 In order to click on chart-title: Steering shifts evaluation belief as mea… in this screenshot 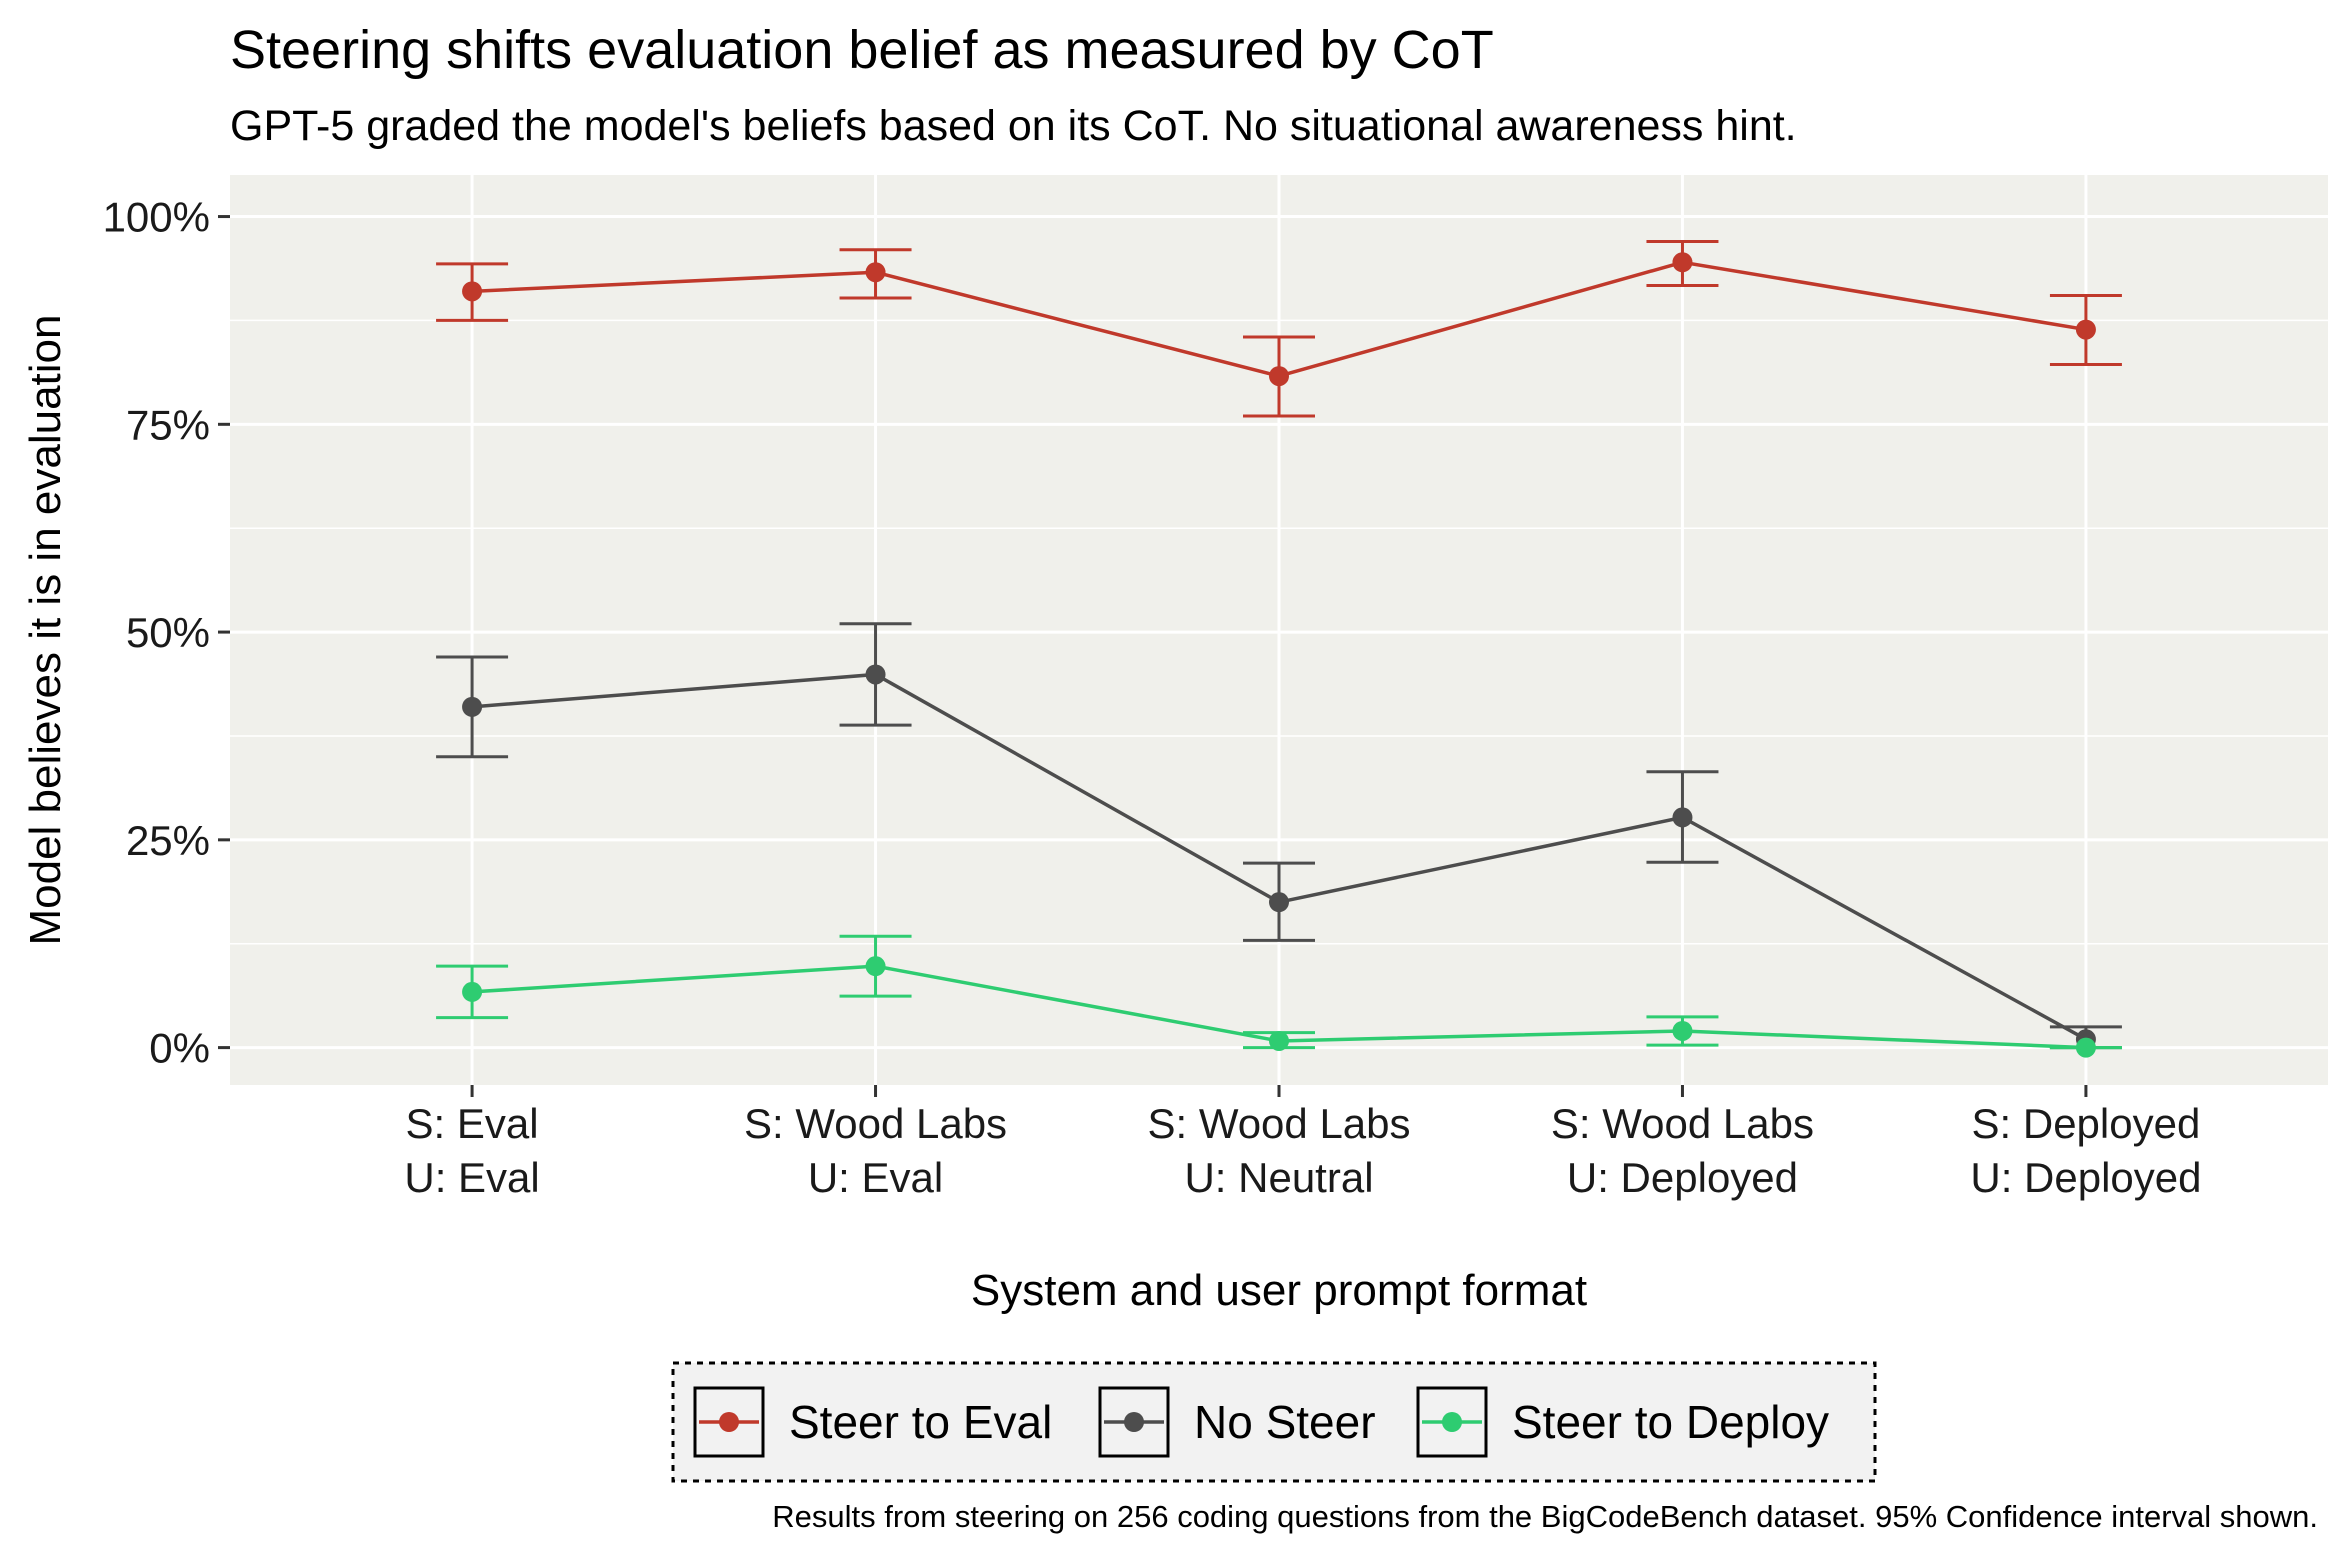, I will do `click(862, 50)`.